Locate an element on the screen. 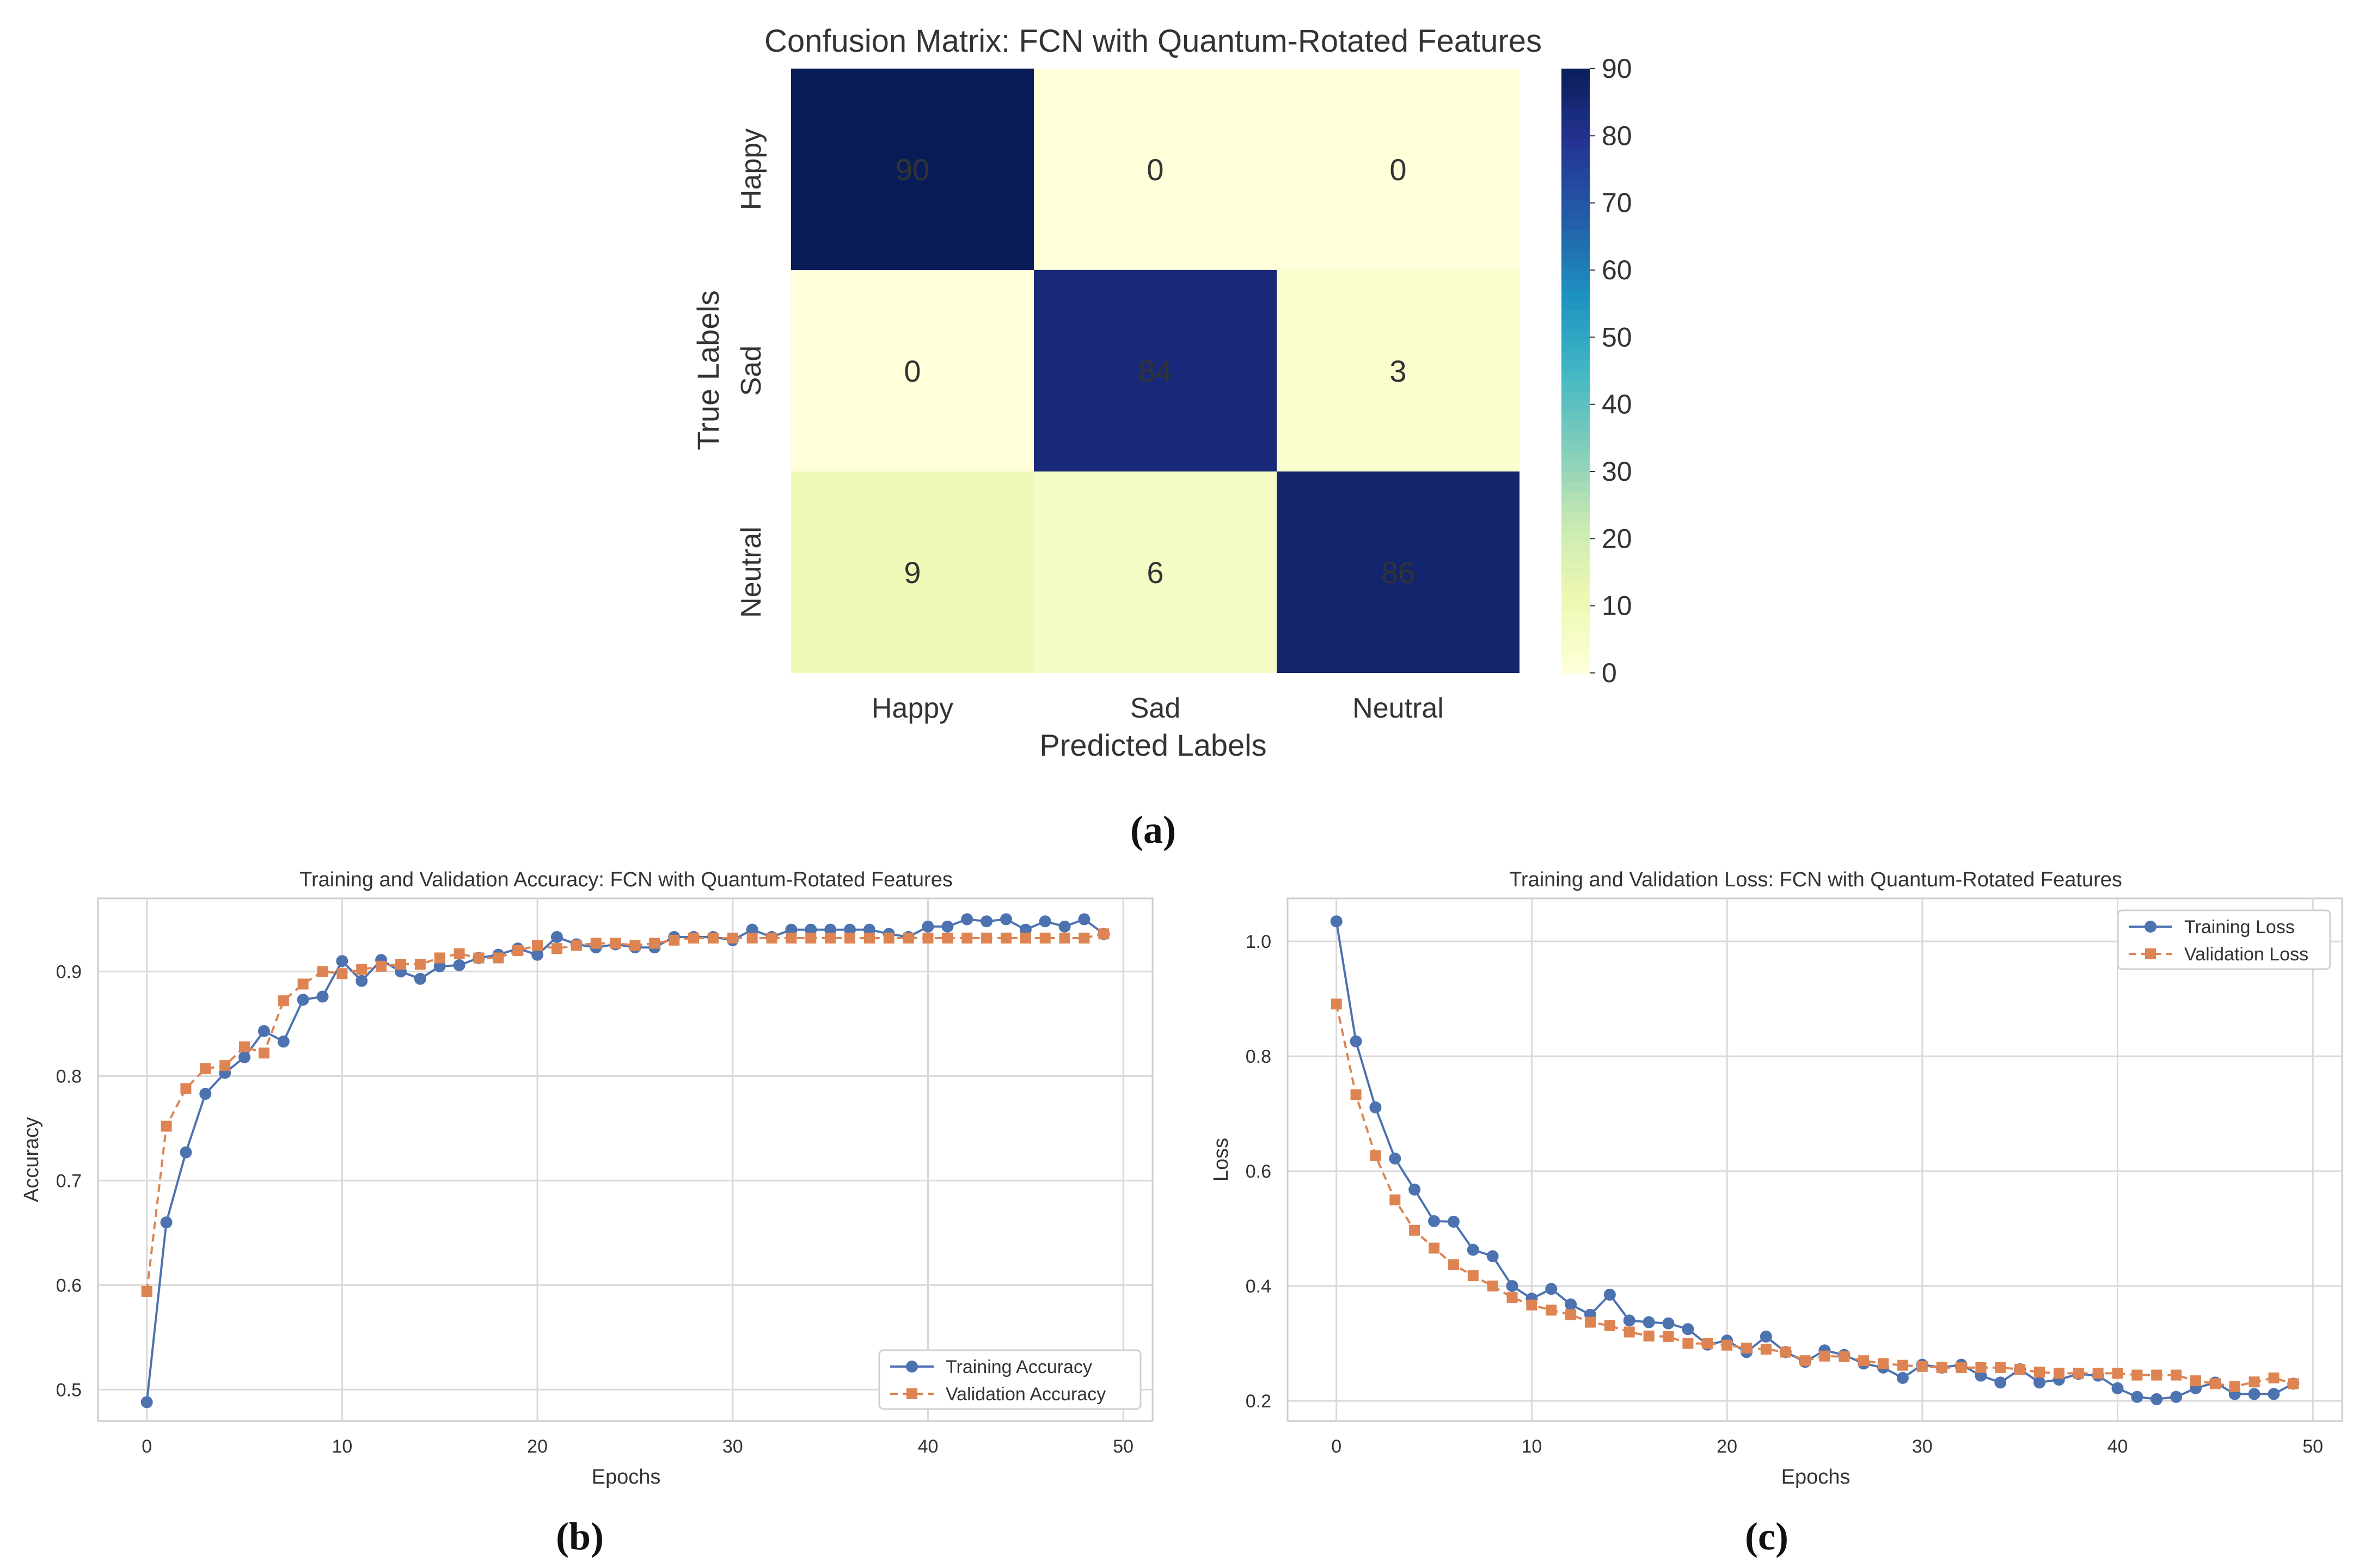  heatmap-cell-value: 86 is located at coordinates (1398, 572).